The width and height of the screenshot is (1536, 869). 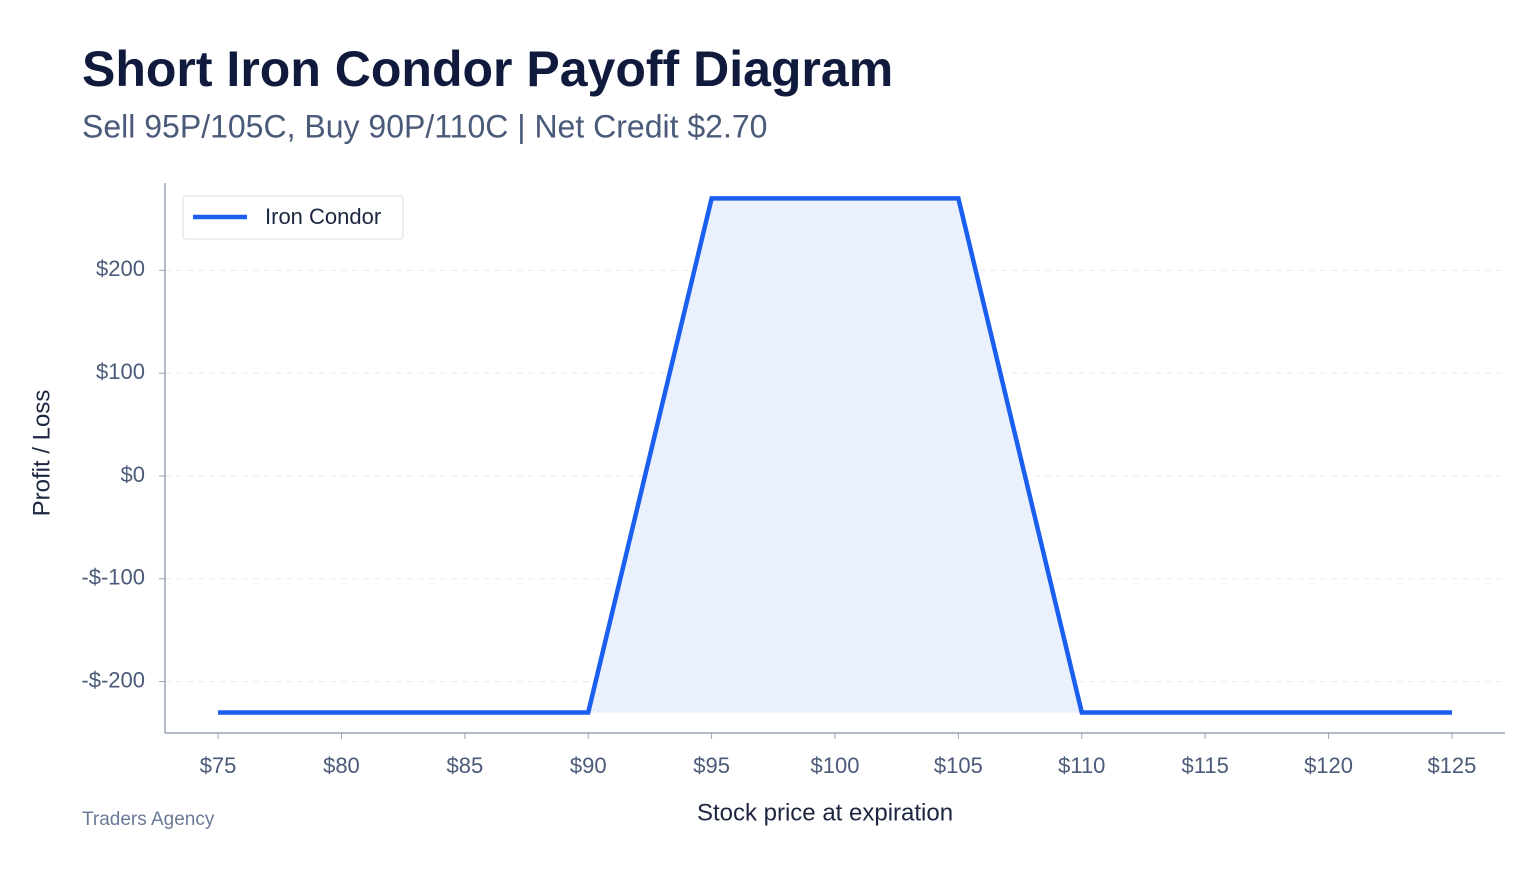 I want to click on chart-title: Short Iron Condor Payoff Diagram, so click(x=487, y=69).